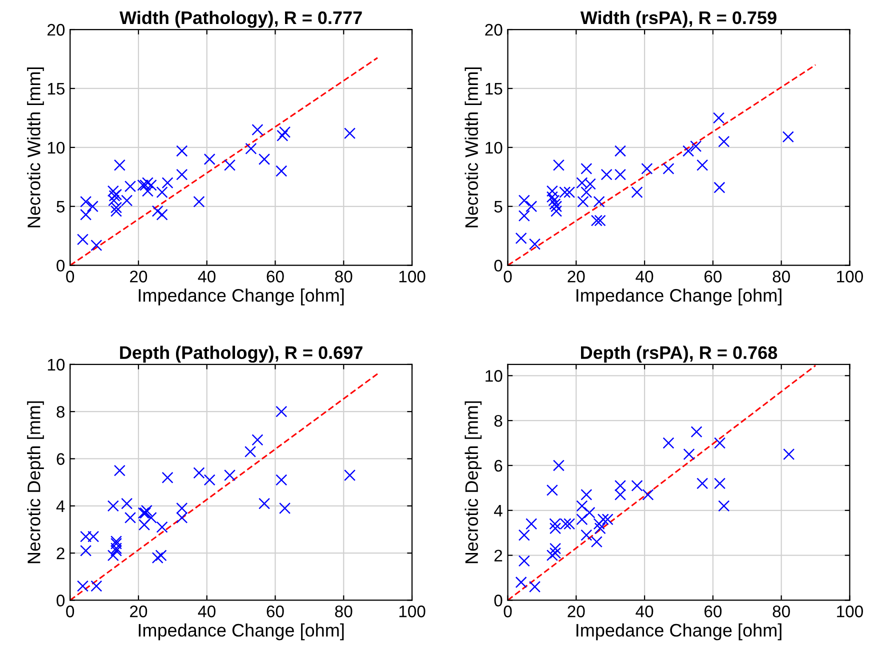 This screenshot has width=876, height=656. Describe the element at coordinates (241, 19) in the screenshot. I see `chart-title: Width (Pathology), R = 0.777` at that location.